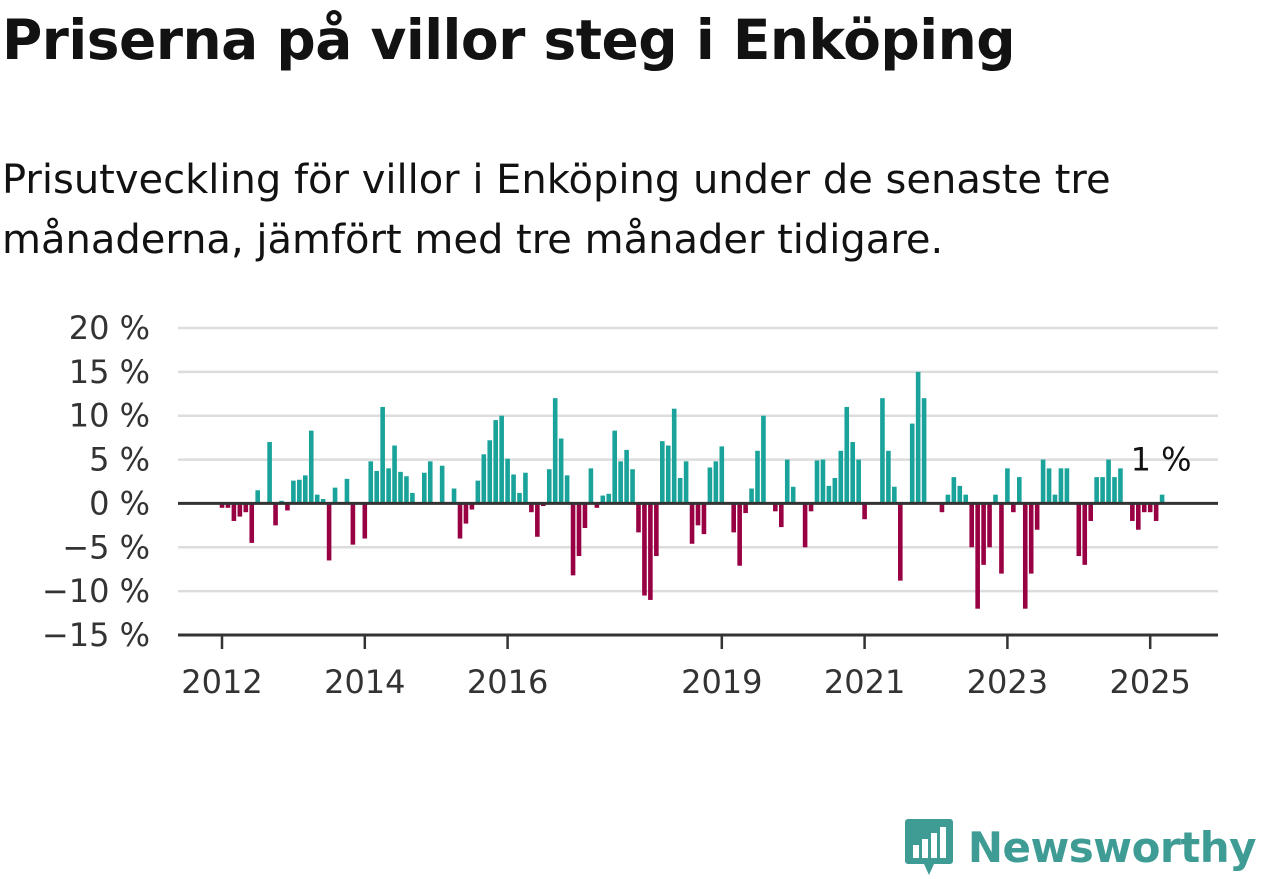 The width and height of the screenshot is (1262, 879). I want to click on x-tick-label: 2012, so click(221, 682).